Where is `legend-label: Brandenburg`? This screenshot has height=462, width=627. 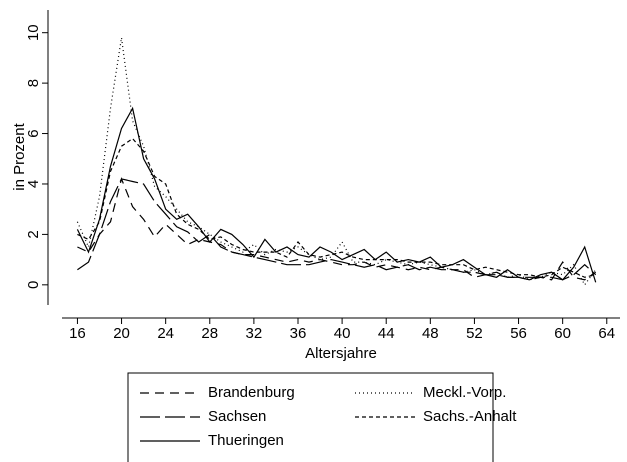
legend-label: Brandenburg is located at coordinates (251, 392).